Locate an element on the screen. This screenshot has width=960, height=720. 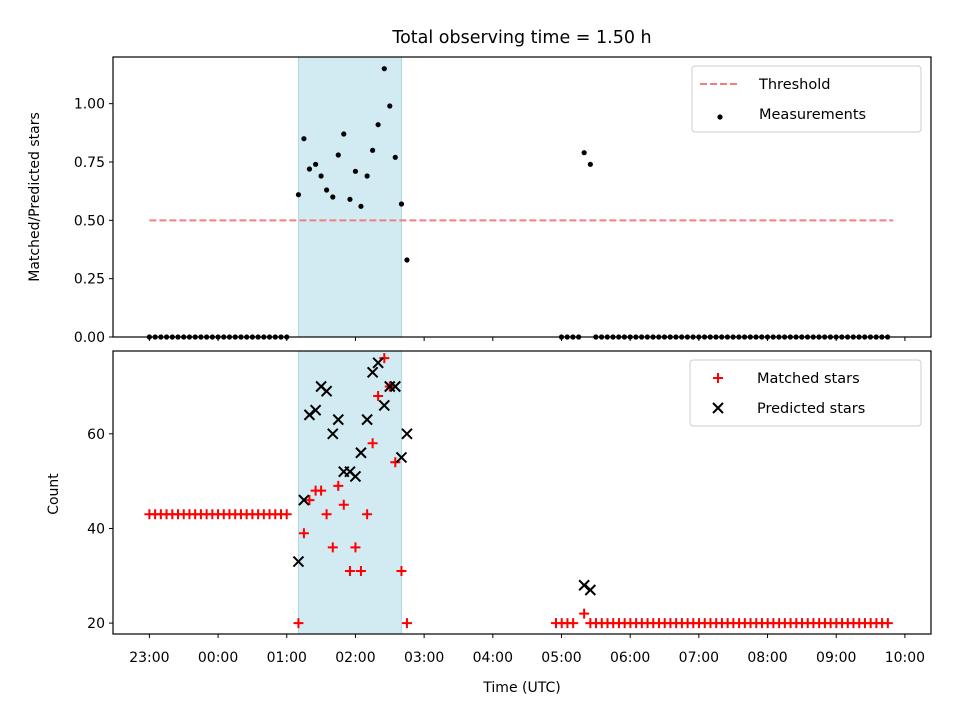
legend: Matched stars Predicted stars is located at coordinates (805, 393).